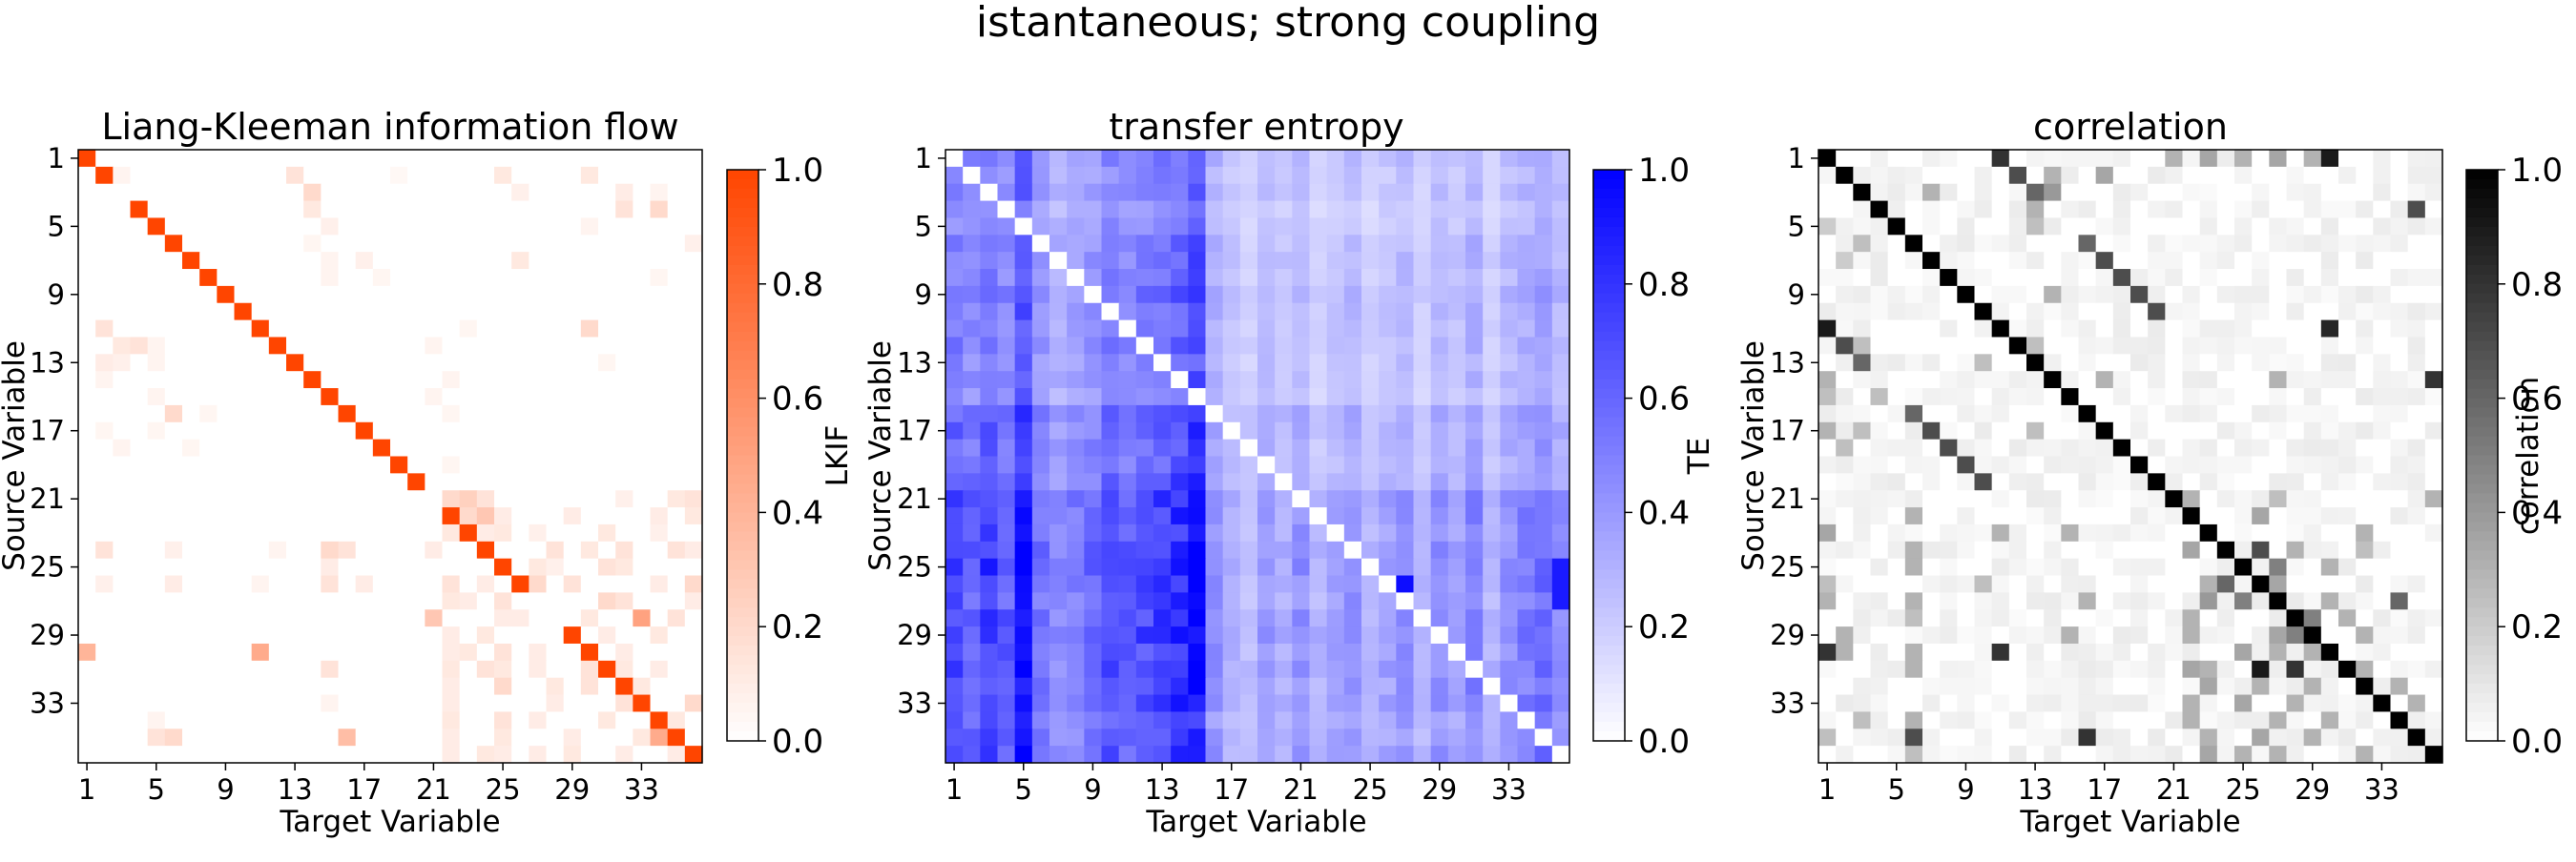 This screenshot has height=862, width=2576. Describe the element at coordinates (797, 171) in the screenshot. I see `colorbar-tick-label: 1.0` at that location.